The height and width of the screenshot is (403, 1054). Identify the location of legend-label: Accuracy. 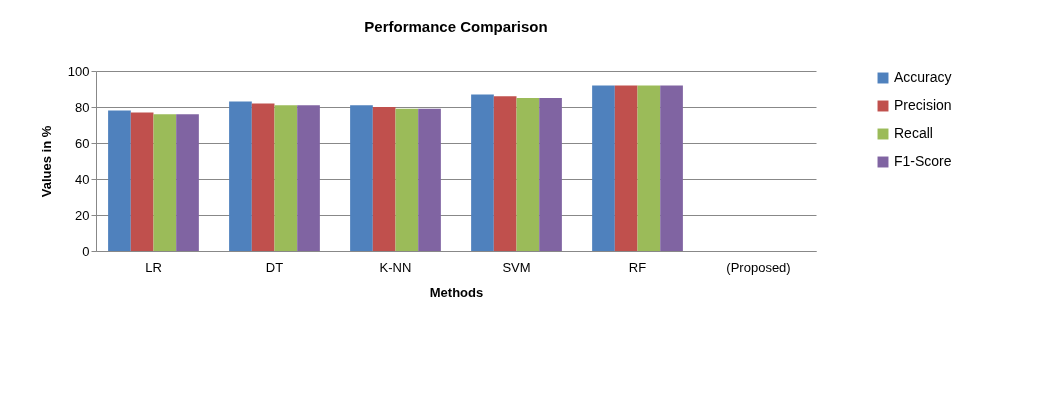
(923, 77).